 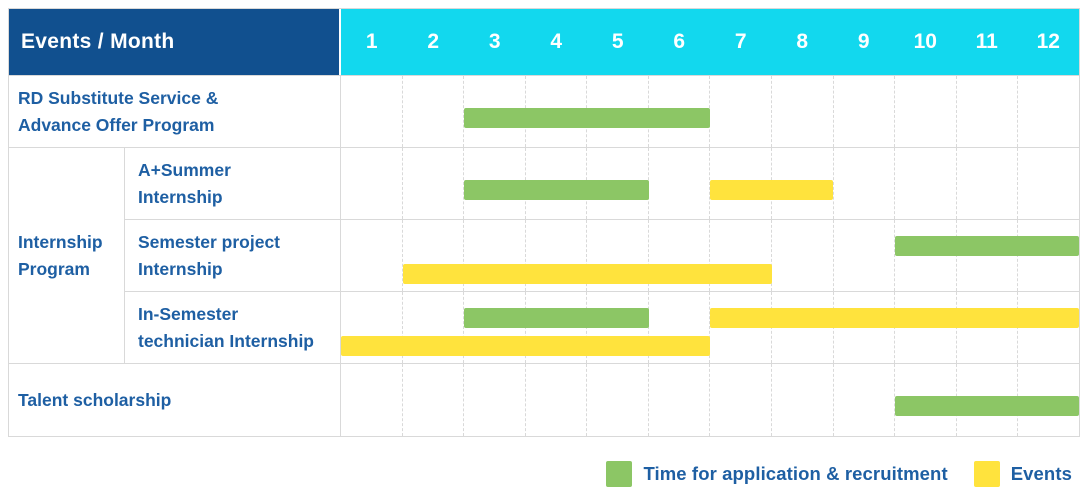 What do you see at coordinates (233, 183) in the screenshot?
I see `row-label-a-plus-summer-internship: A+Summer Internship` at bounding box center [233, 183].